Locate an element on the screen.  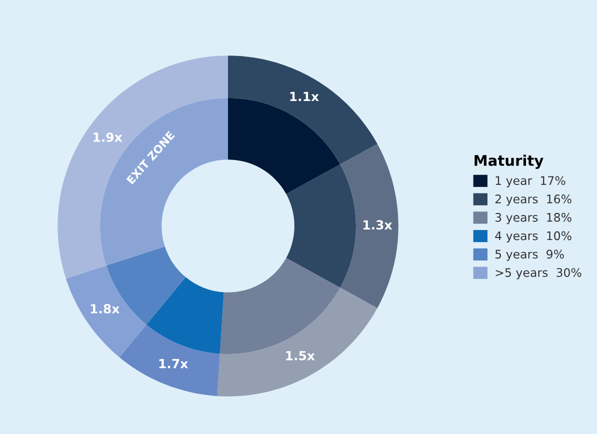
legend-label: 2 years 16% is located at coordinates (533, 200).